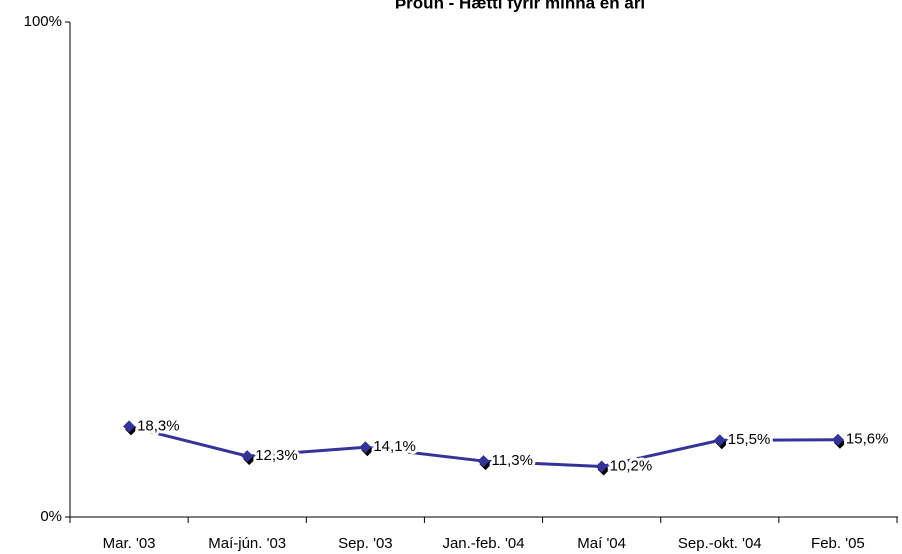 The width and height of the screenshot is (902, 554). What do you see at coordinates (365, 543) in the screenshot?
I see `x-tick-label: Sep. '03` at bounding box center [365, 543].